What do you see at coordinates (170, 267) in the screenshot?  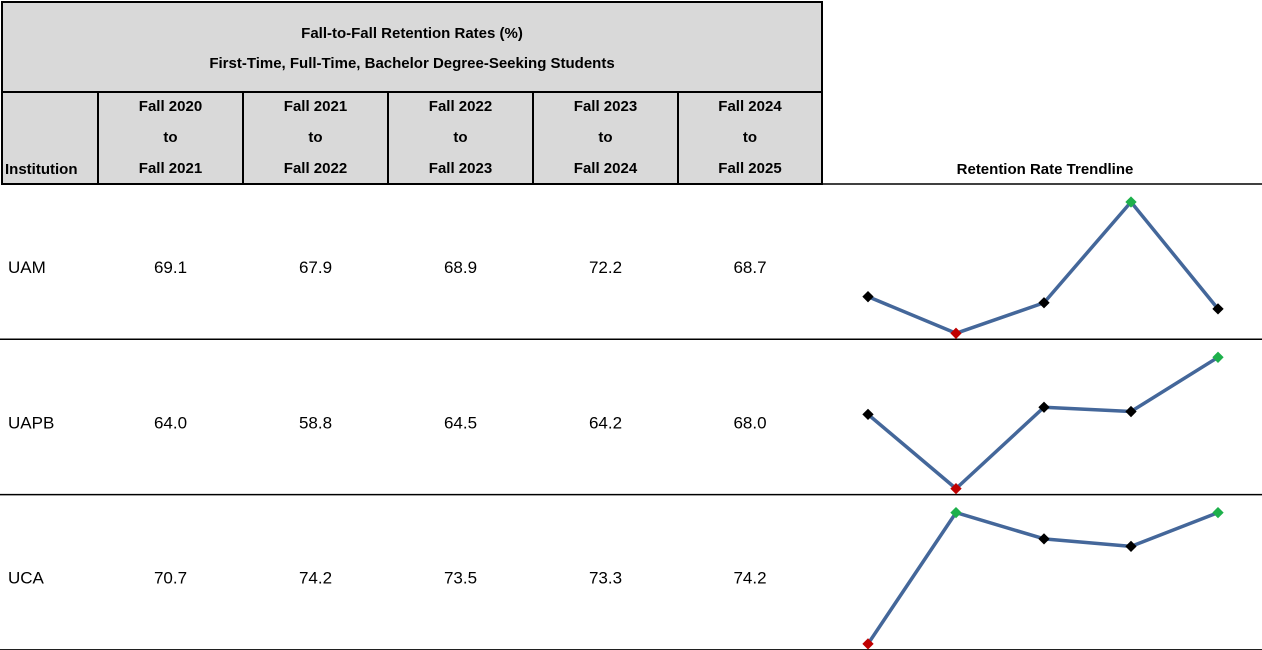 I see `cell-value: 69.1` at bounding box center [170, 267].